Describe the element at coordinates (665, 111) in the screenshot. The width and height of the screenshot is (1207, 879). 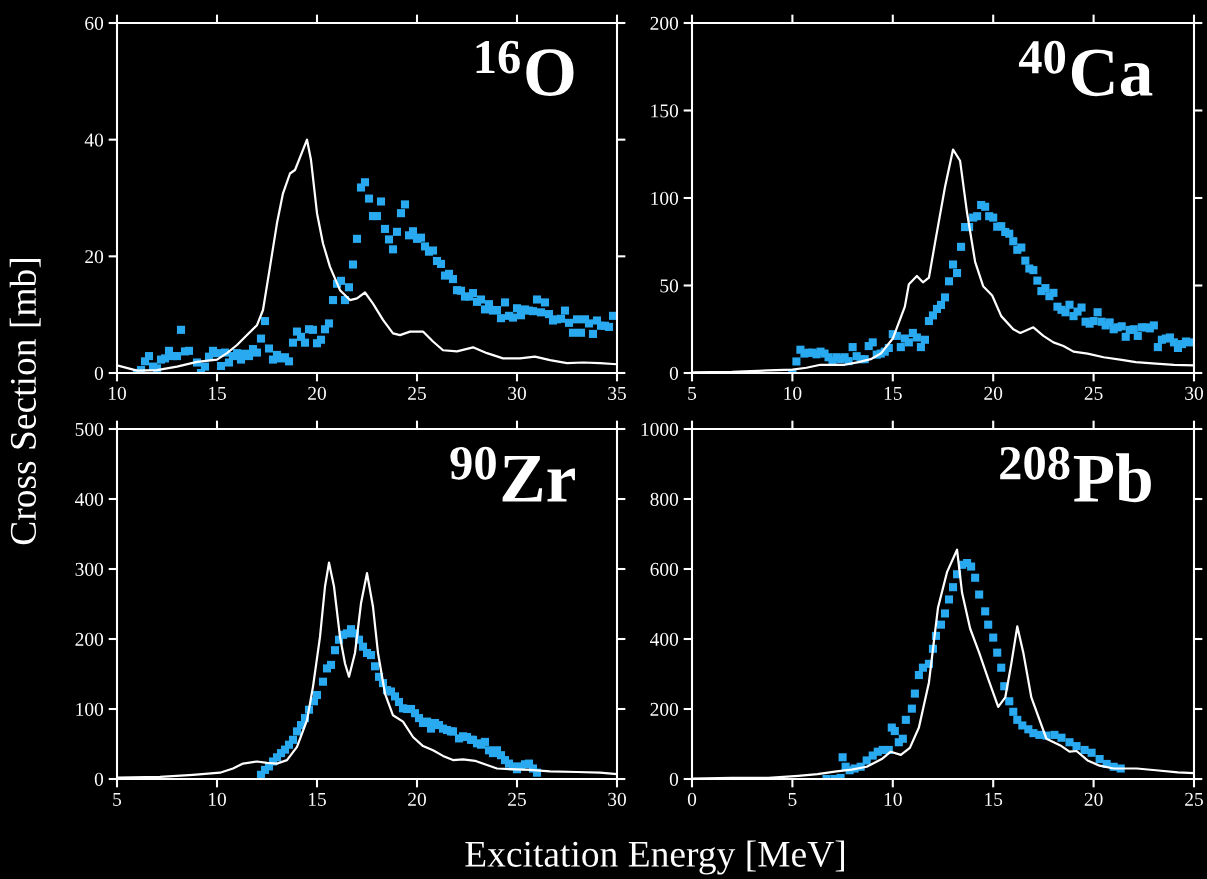
I see `y-tick-label: 150` at that location.